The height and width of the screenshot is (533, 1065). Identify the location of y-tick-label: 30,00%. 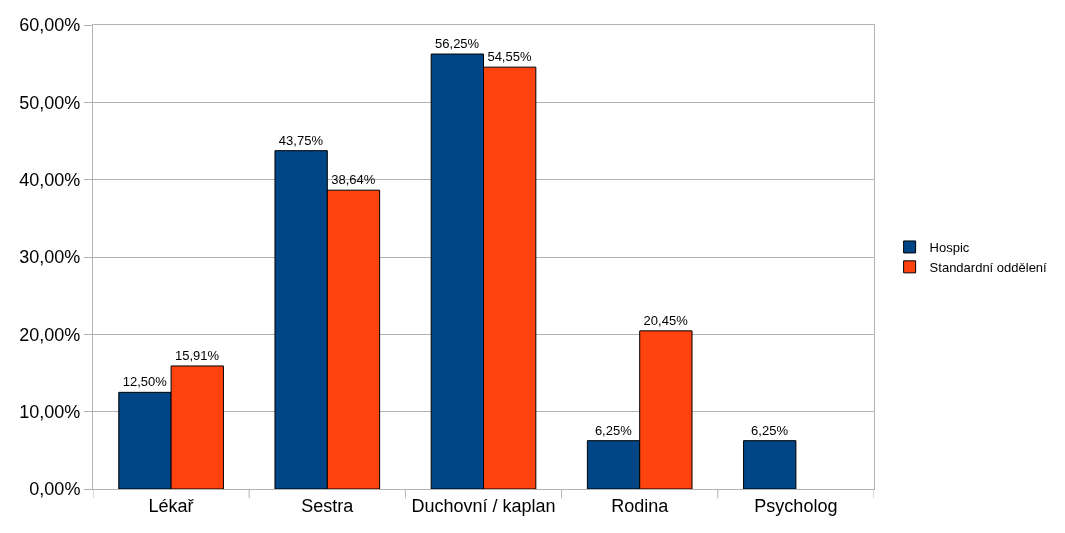
(50, 257).